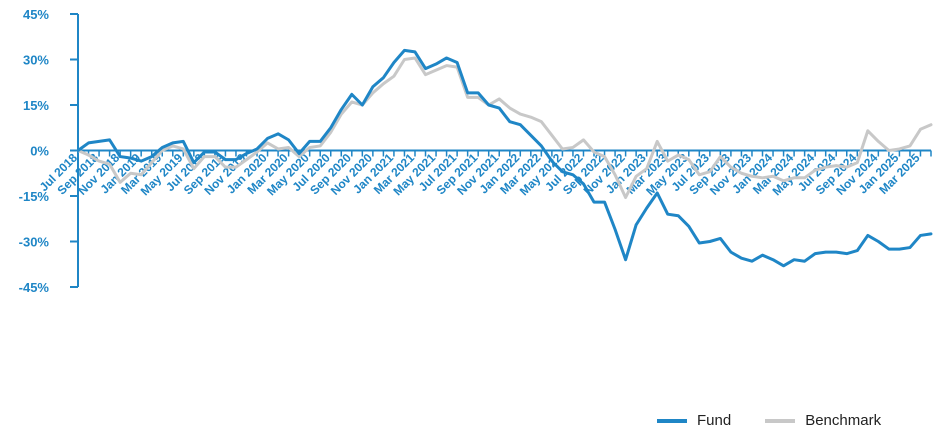 This screenshot has width=941, height=432. I want to click on y-tick-label: 30%, so click(36, 60).